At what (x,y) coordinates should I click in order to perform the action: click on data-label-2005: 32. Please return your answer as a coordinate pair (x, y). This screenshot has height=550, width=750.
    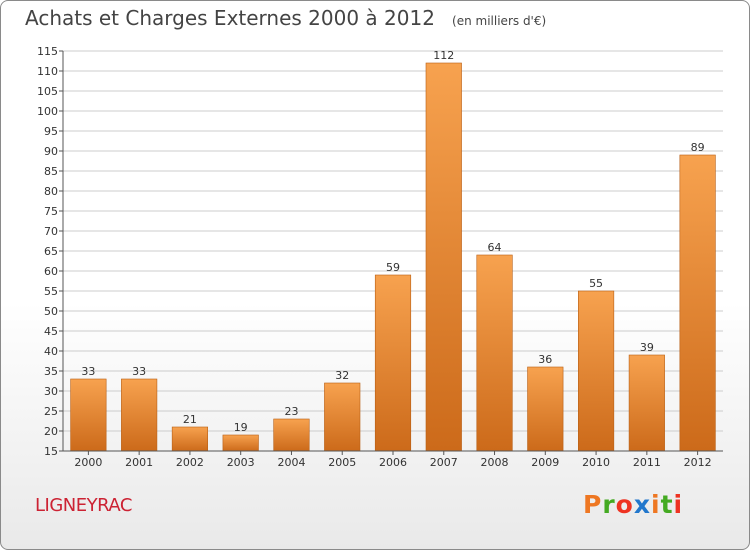
    Looking at the image, I should click on (342, 375).